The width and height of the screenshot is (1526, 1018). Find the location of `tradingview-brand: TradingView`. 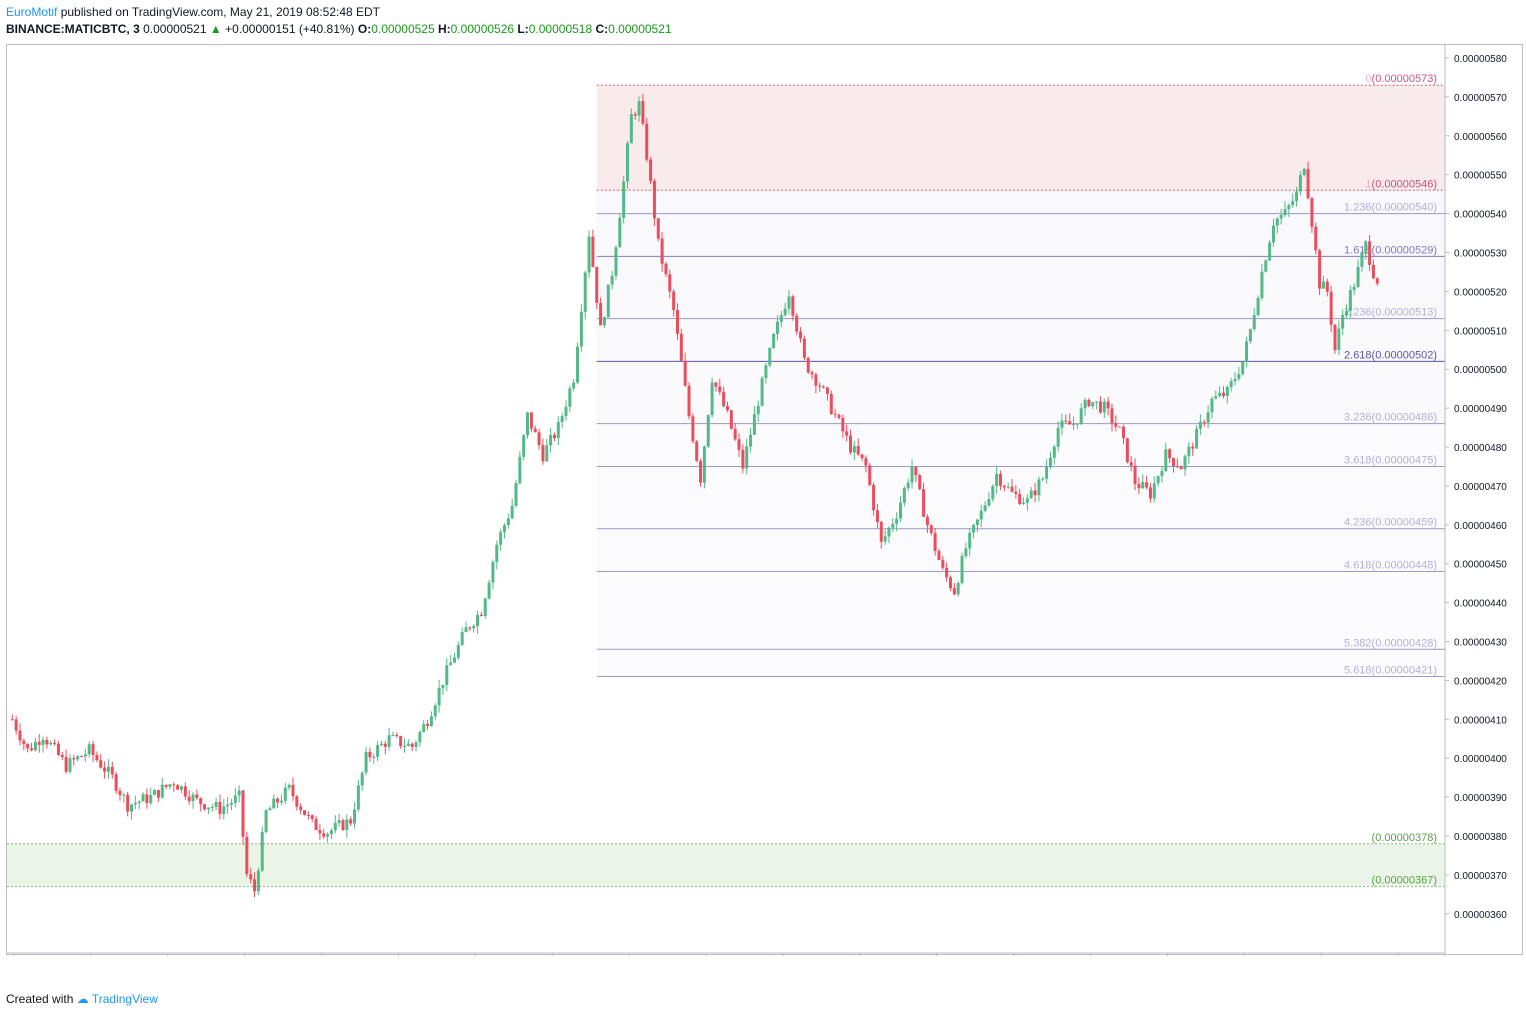

tradingview-brand: TradingView is located at coordinates (124, 999).